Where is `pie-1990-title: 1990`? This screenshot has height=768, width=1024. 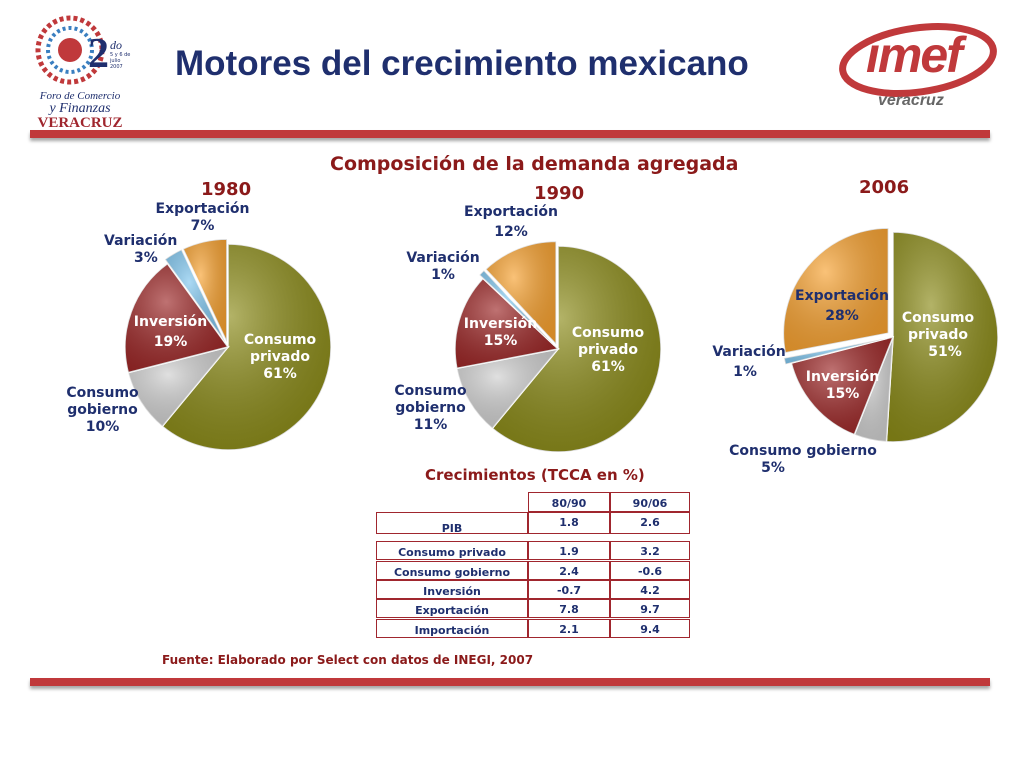
pie-1990-title: 1990 is located at coordinates (559, 193).